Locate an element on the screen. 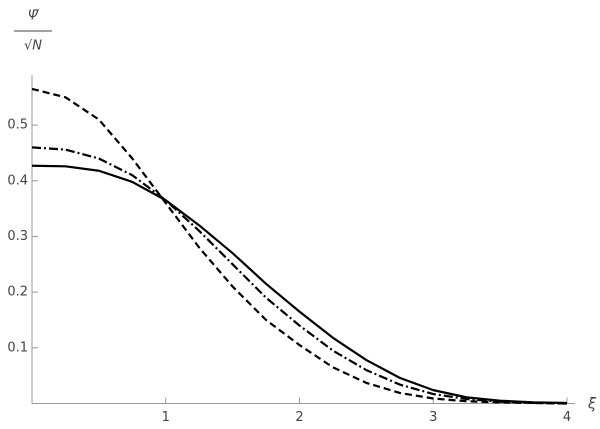 Image resolution: width=600 pixels, height=429 pixels. x-tick-label: 1 is located at coordinates (166, 417).